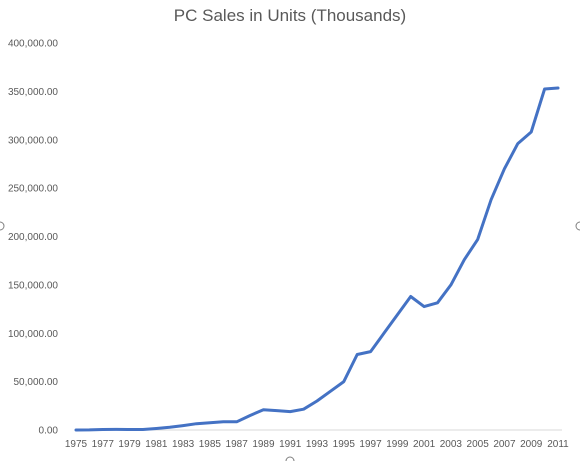 The image size is (580, 461). Describe the element at coordinates (210, 444) in the screenshot. I see `x-tick-label: 1985` at that location.